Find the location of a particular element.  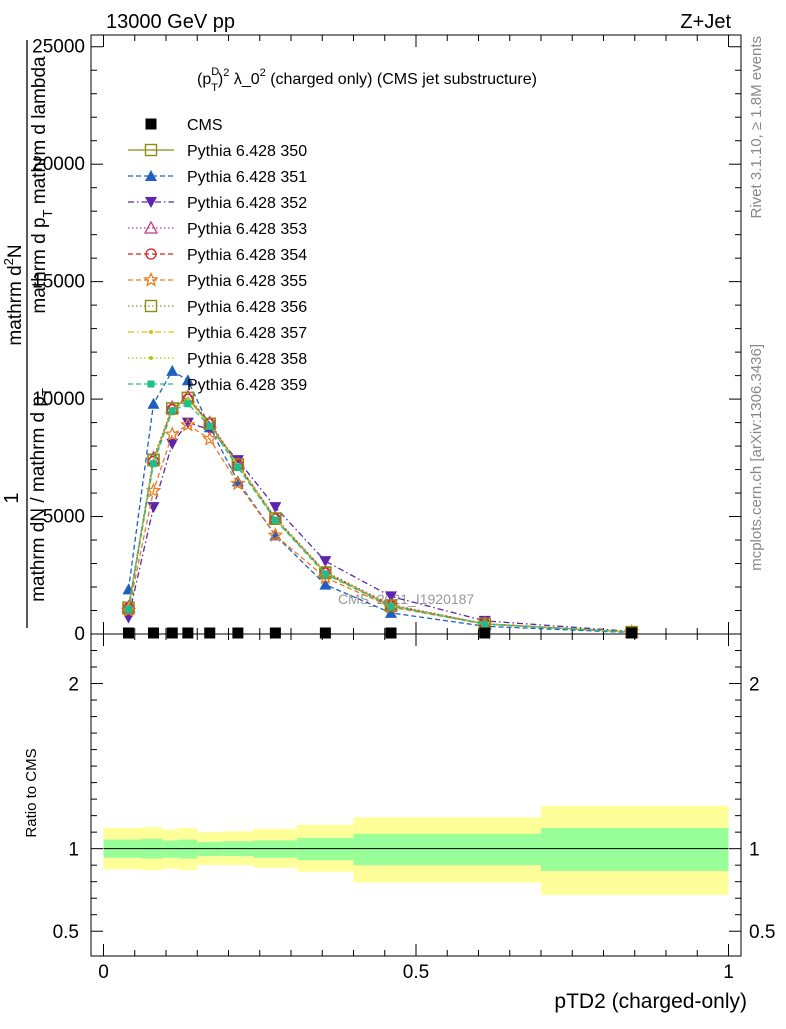

ylabel-denominator: mathrm dN / mathrm d pT is located at coordinates (41, 495).